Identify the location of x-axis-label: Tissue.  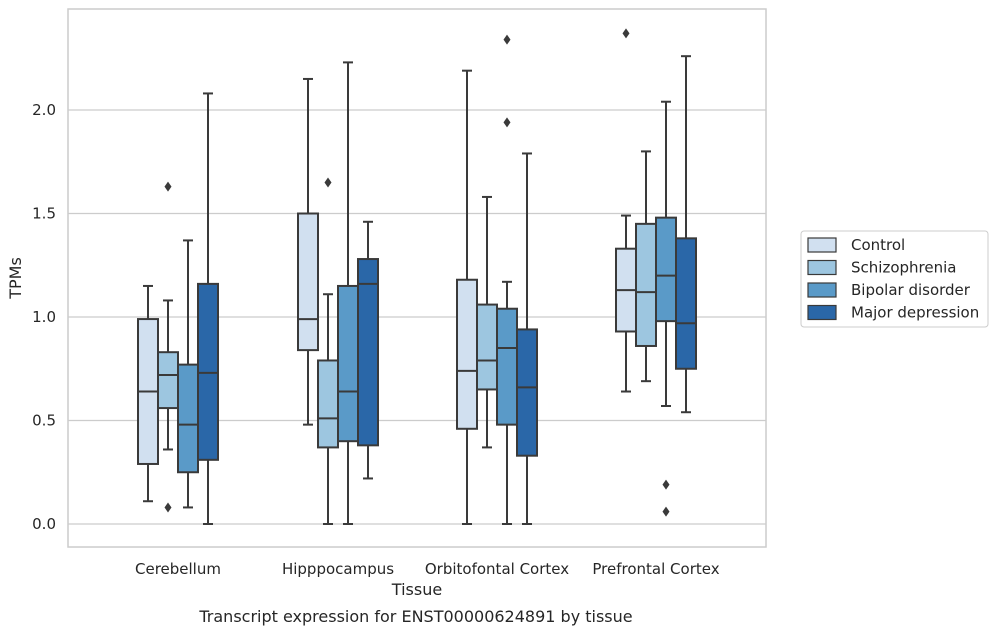
(416, 589).